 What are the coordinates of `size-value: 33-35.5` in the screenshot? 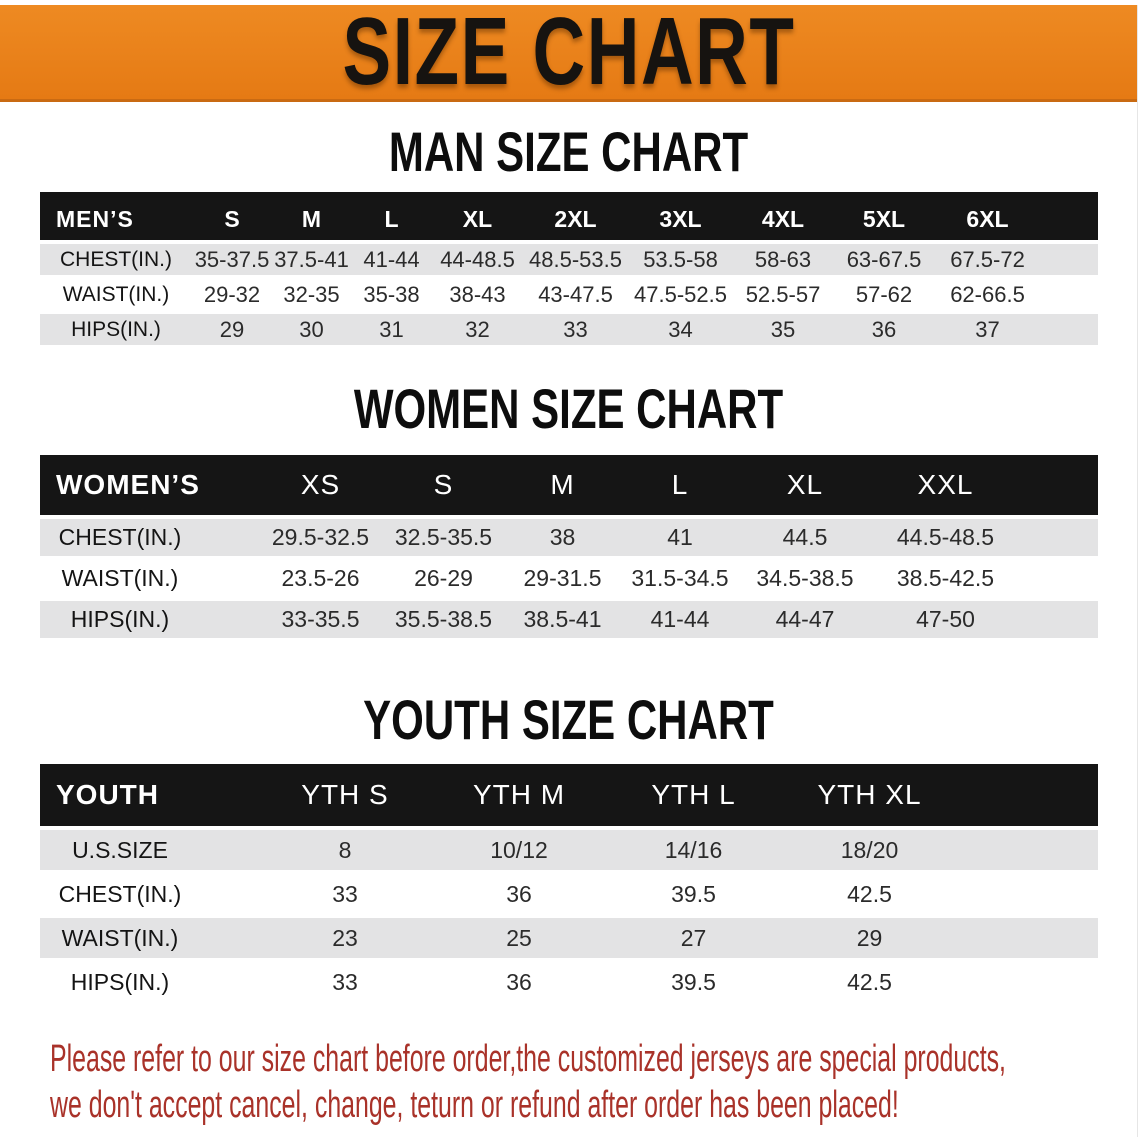 It's located at (320, 619).